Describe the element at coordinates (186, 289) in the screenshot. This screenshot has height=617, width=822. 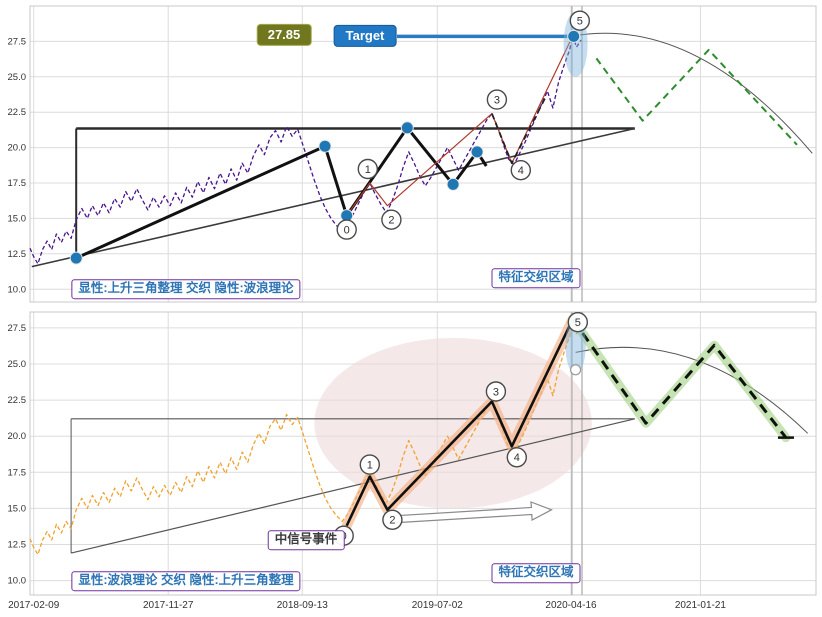
I see `pattern-label-top: 显性:上升三角整理 交织 隐性:波浪理论` at that location.